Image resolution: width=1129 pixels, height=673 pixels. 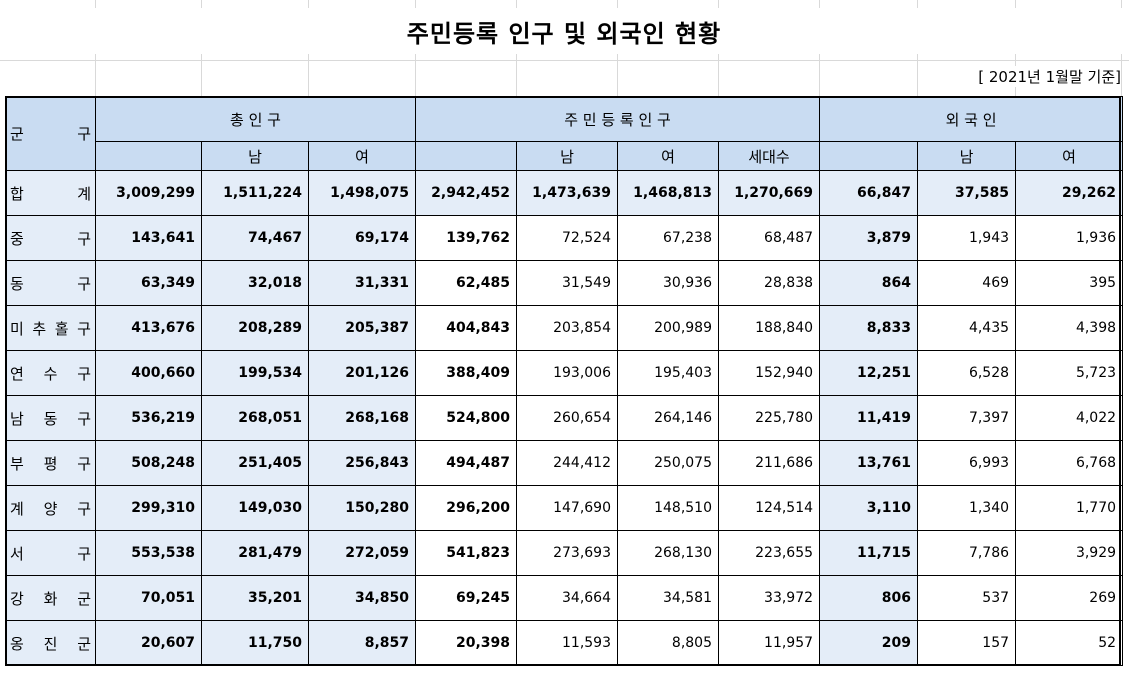 What do you see at coordinates (148, 328) in the screenshot?
I see `total-cell: 413,676` at bounding box center [148, 328].